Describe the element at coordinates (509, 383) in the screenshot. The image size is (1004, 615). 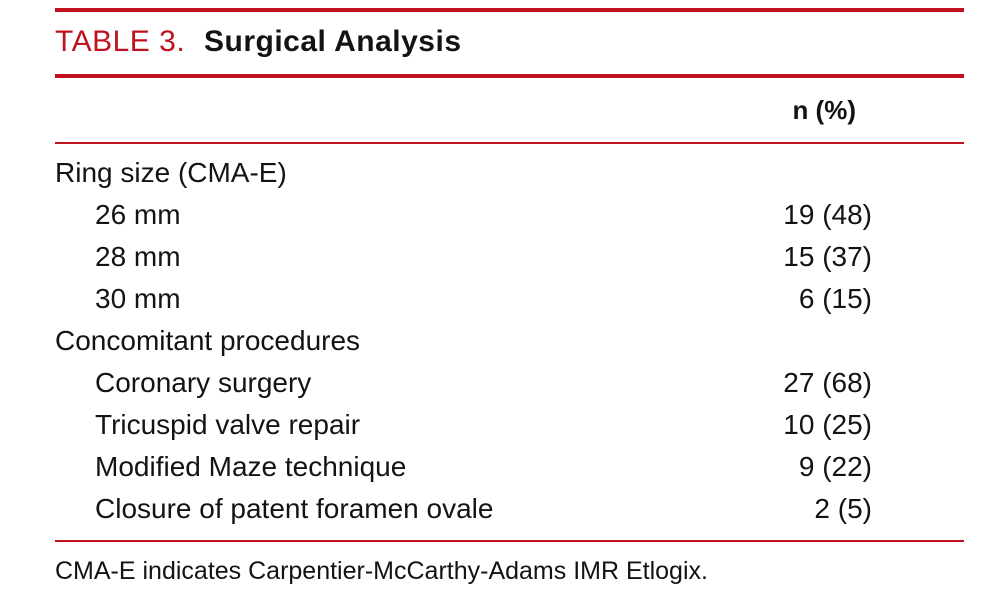
I see `table-row: Coronary surgery 27 (68)` at that location.